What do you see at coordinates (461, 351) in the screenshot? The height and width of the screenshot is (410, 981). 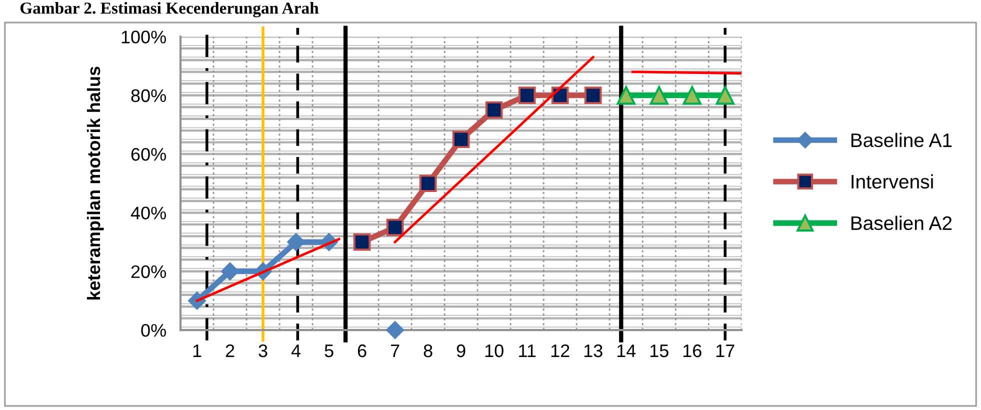 I see `x-tick-label: 9` at bounding box center [461, 351].